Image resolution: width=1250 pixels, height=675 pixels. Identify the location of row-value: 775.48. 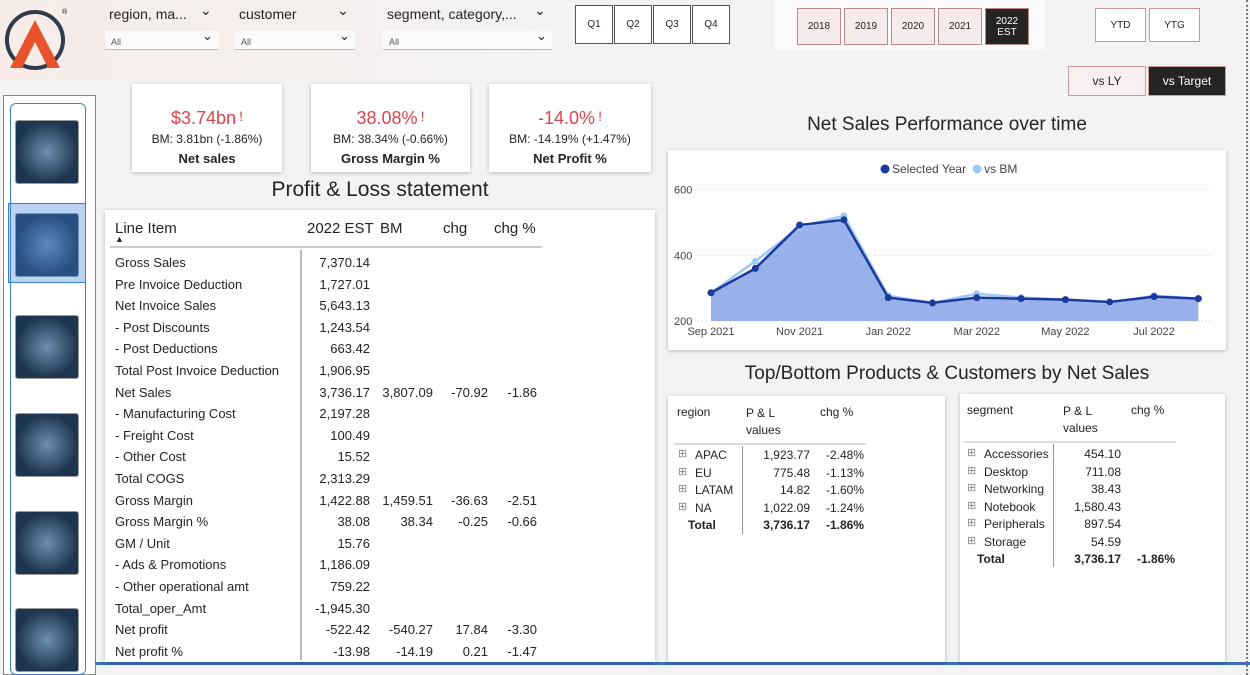
(791, 472).